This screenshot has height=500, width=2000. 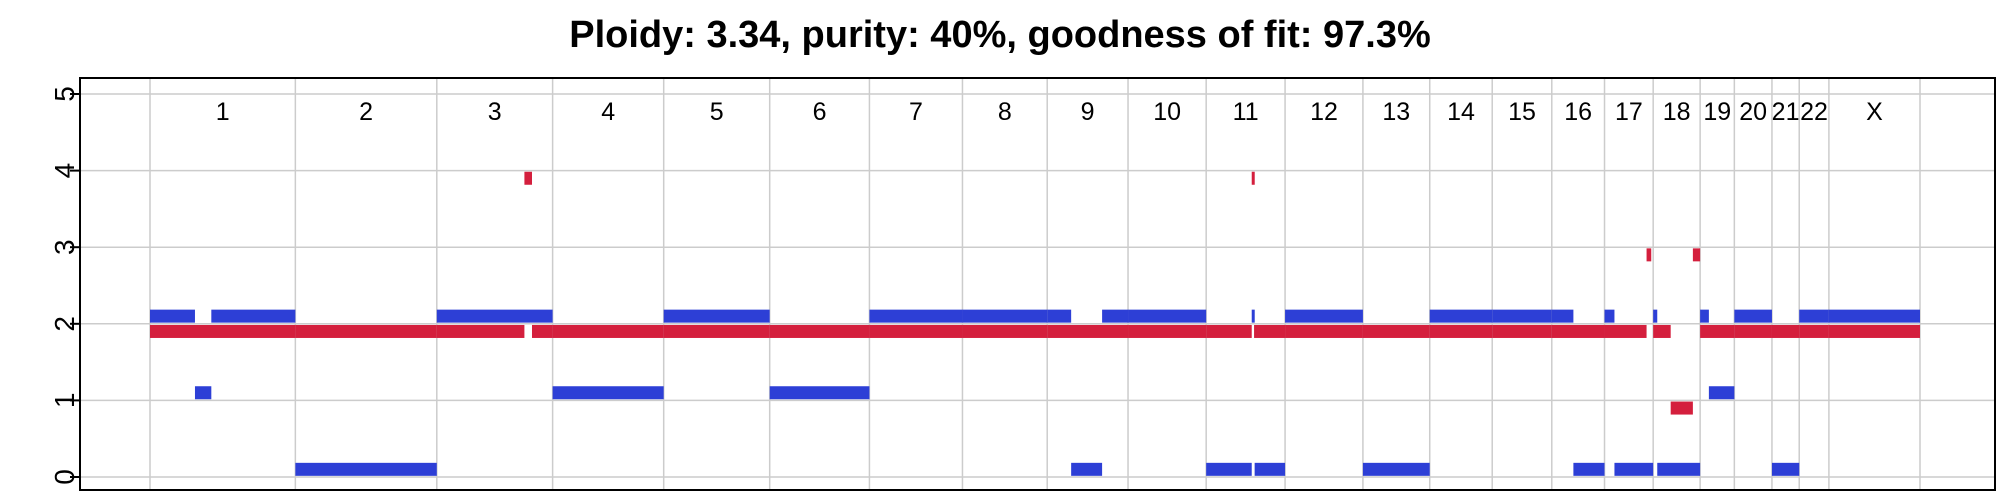 What do you see at coordinates (1005, 112) in the screenshot?
I see `chromosome-label: 8` at bounding box center [1005, 112].